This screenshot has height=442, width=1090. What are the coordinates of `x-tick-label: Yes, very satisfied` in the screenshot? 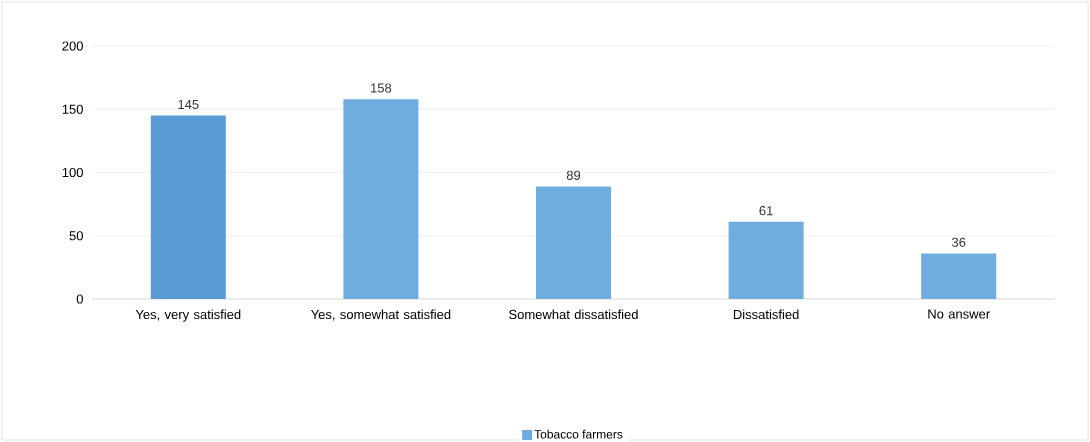 It's located at (188, 315).